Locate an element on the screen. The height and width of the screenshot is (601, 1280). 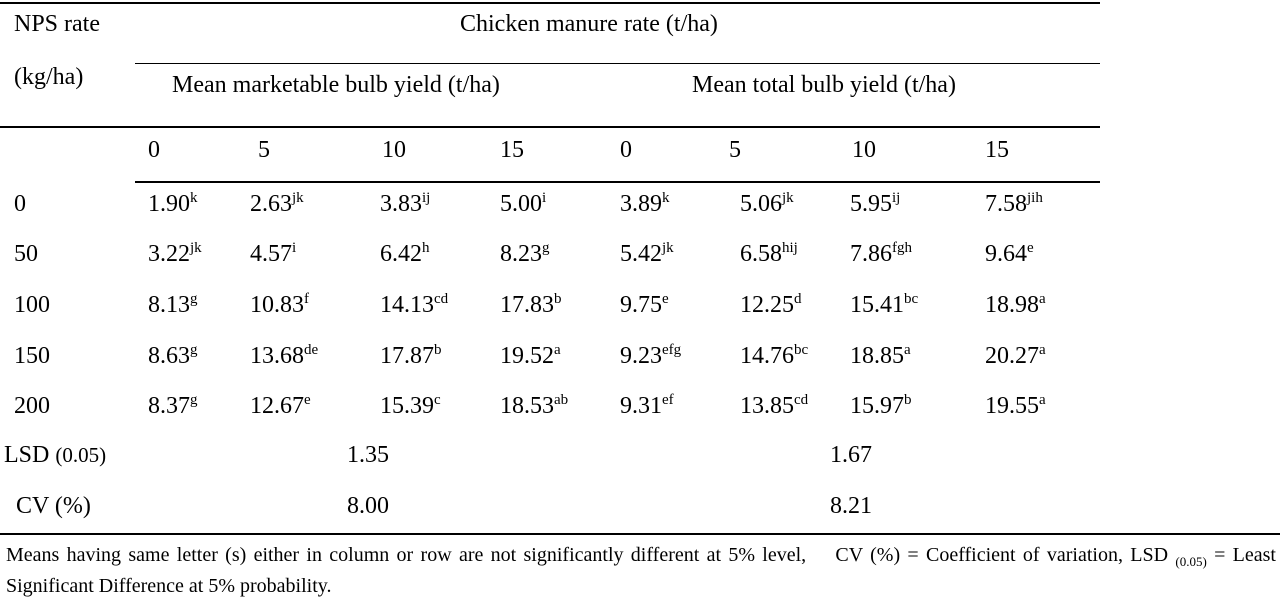
table-cell: 5.42jk is located at coordinates (647, 255).